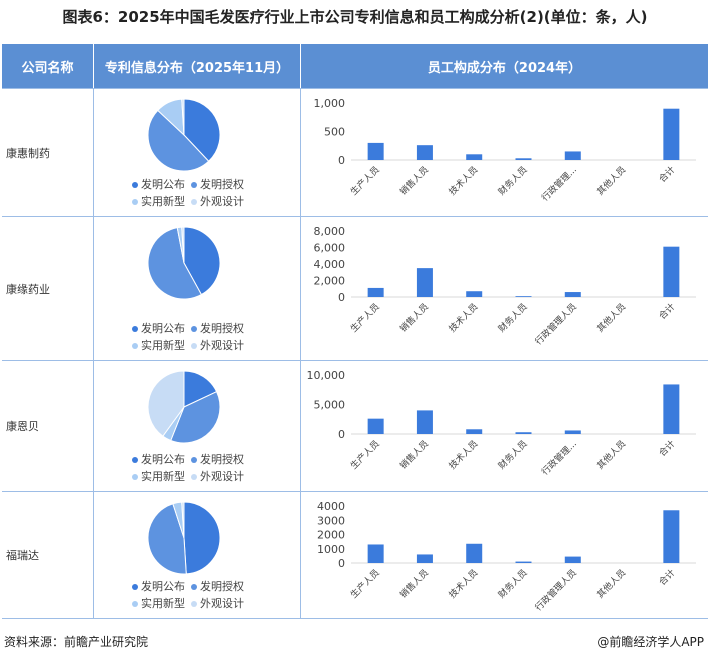 This screenshot has width=710, height=661. What do you see at coordinates (504, 152) in the screenshot?
I see `staff-bar-cell: 1,000 500 0 生产人员 销售人员 技术人员 财务人员 行政管理... 其他人员 合计` at bounding box center [504, 152].